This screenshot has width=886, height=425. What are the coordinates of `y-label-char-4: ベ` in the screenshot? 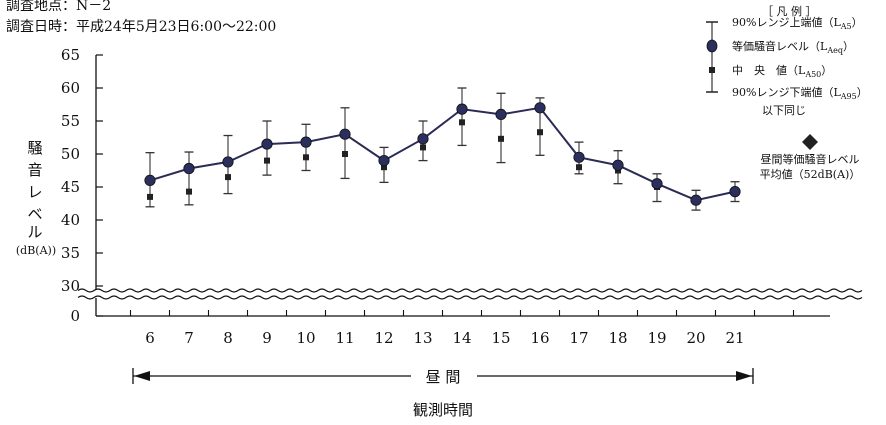 It's located at (34, 214).